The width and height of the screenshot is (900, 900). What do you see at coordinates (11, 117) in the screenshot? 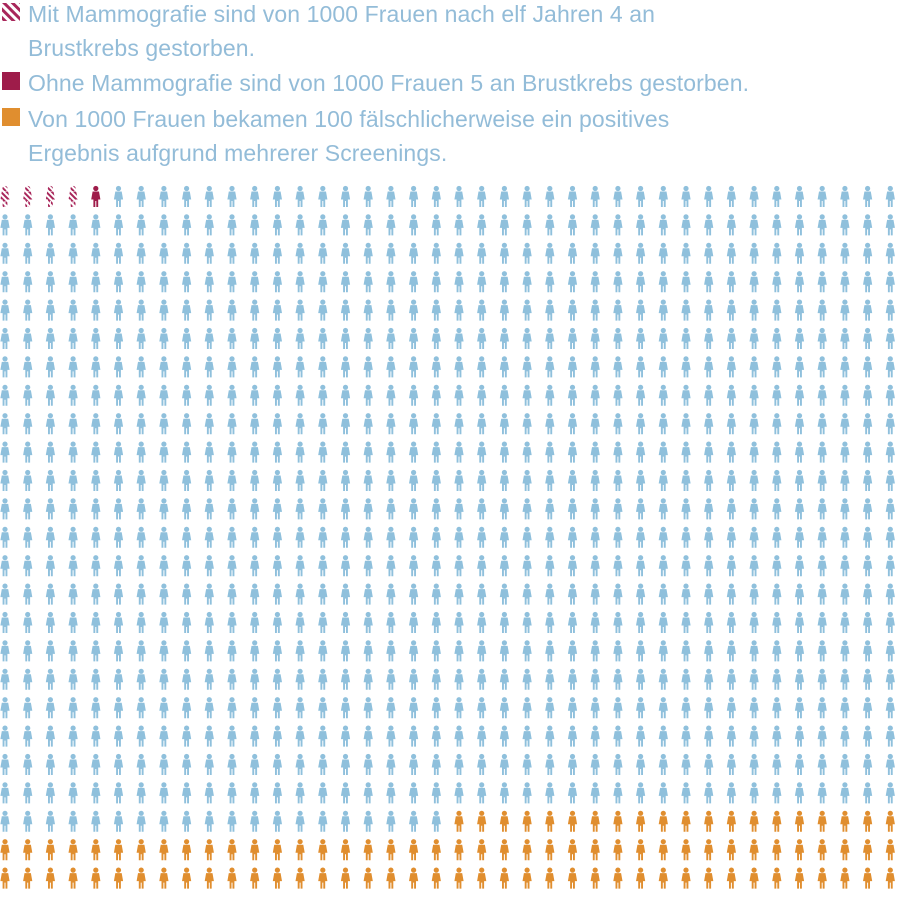
I see `orange-swatch-icon` at bounding box center [11, 117].